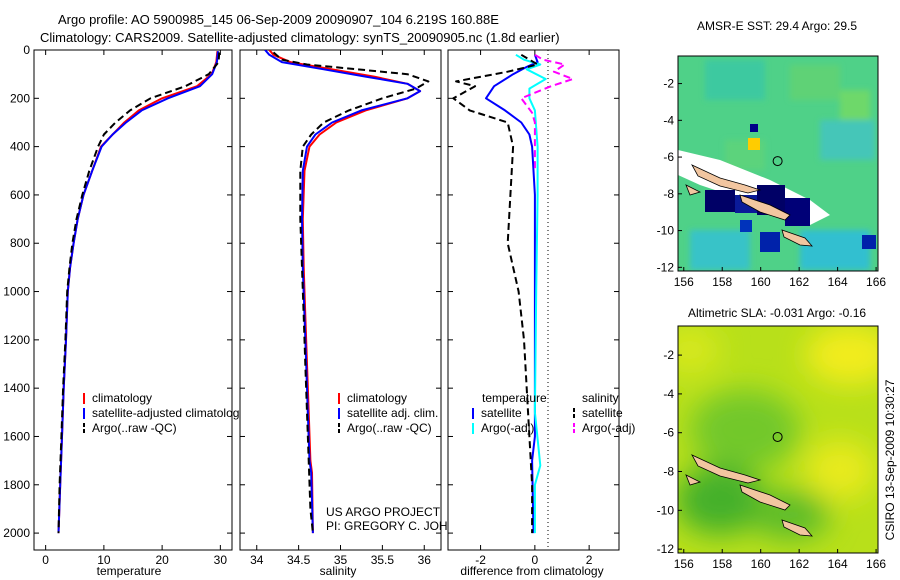 This screenshot has width=900, height=580. What do you see at coordinates (351, 292) in the screenshot?
I see `salinity-series-argo-raw-qc-` at bounding box center [351, 292].